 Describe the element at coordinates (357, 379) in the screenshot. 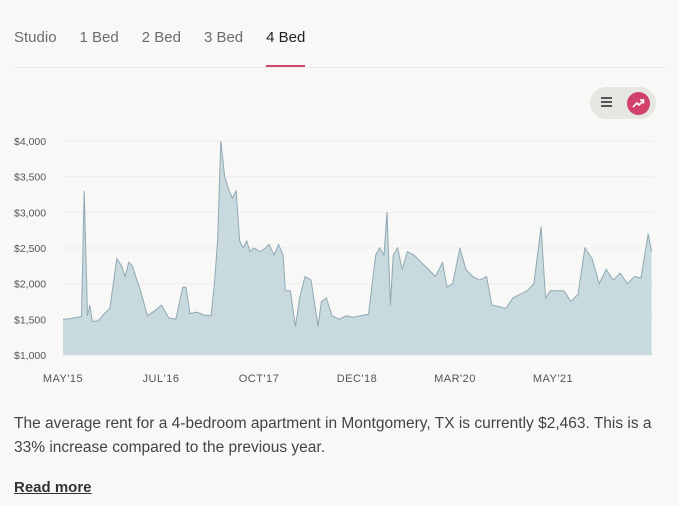

I see `x-tick-label: DEC'18` at that location.